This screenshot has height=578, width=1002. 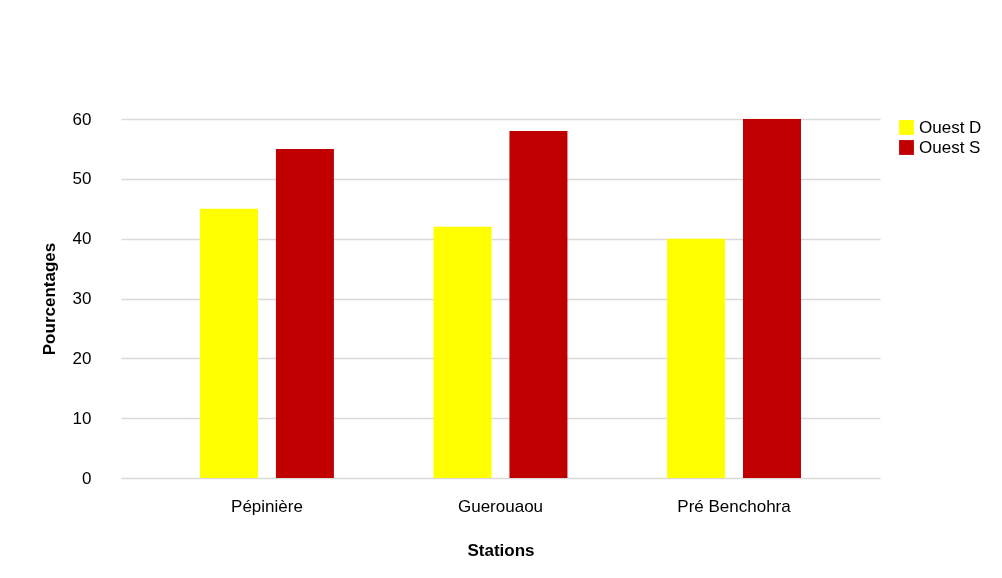 What do you see at coordinates (49, 299) in the screenshot?
I see `y-axis-title: Pourcentages` at bounding box center [49, 299].